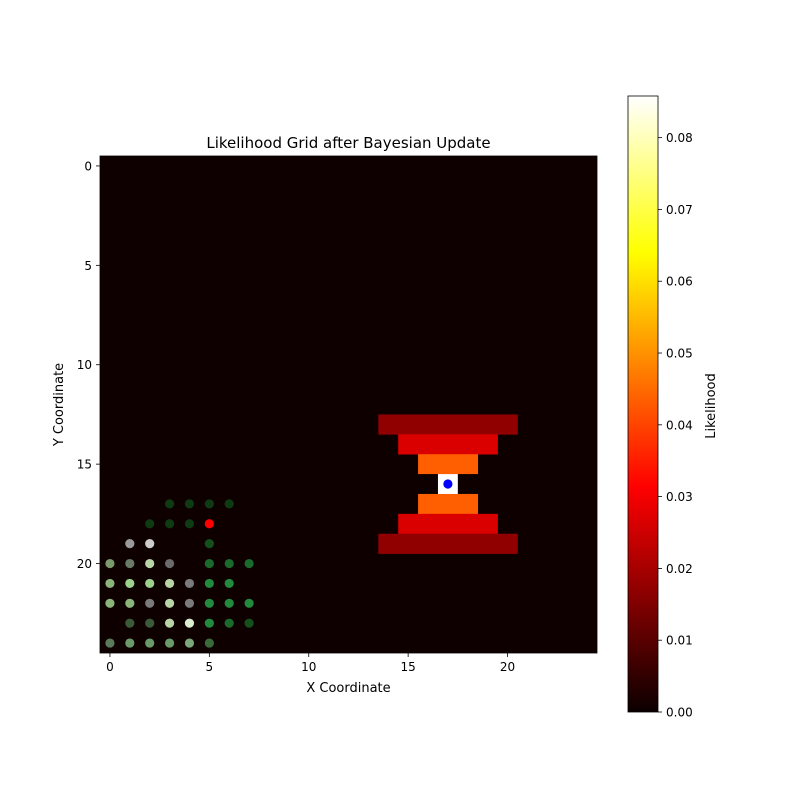 Image resolution: width=800 pixels, height=800 pixels. What do you see at coordinates (448, 484) in the screenshot?
I see `target-marker` at bounding box center [448, 484].